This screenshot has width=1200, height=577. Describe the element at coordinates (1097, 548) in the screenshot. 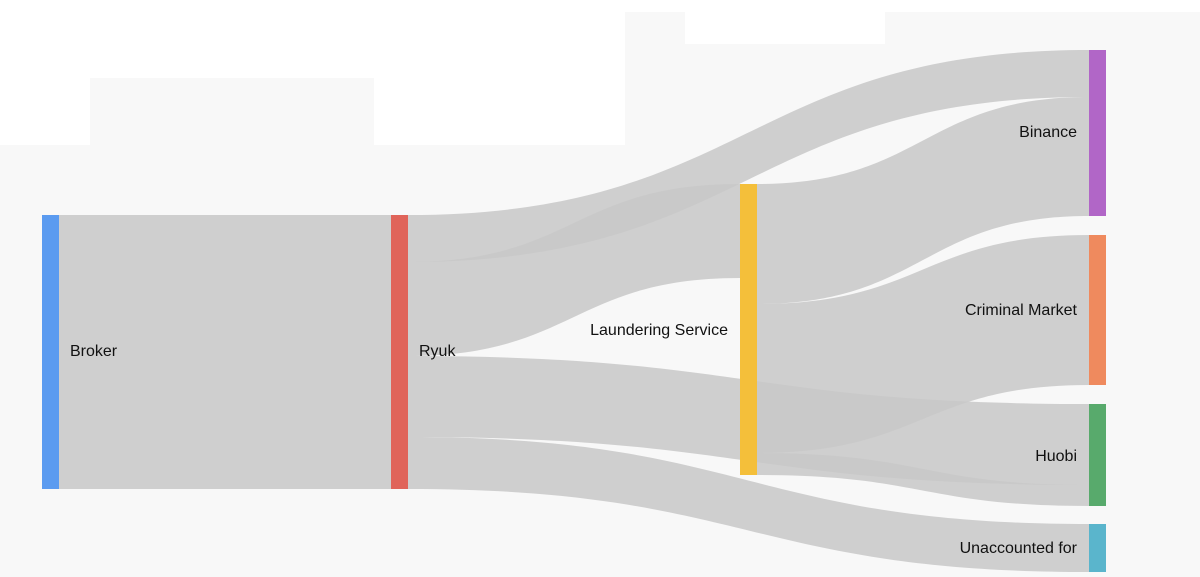

I see `node-unaccounted` at that location.